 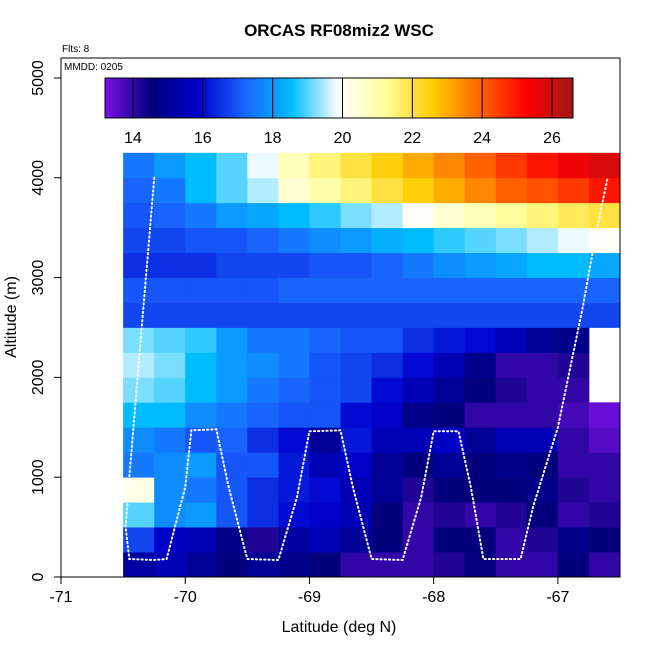 What do you see at coordinates (433, 597) in the screenshot?
I see `x-tick-label: -68` at bounding box center [433, 597].